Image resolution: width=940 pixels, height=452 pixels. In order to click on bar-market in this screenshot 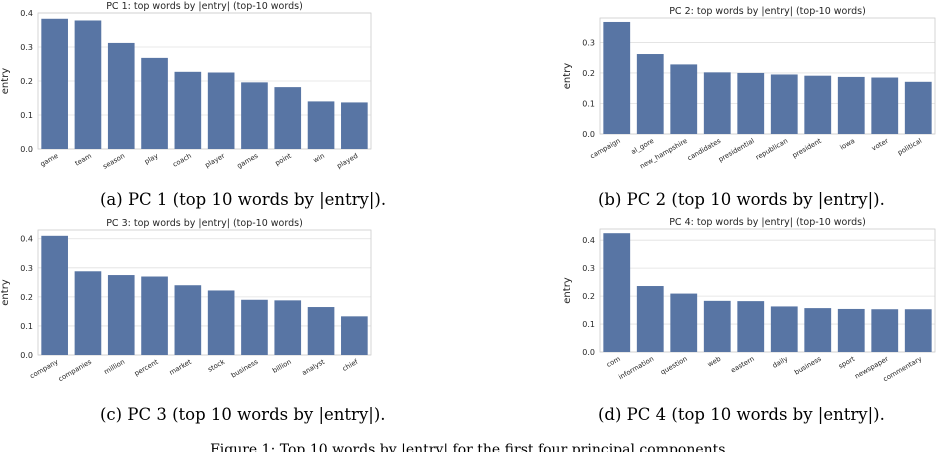, I will do `click(188, 320)`.